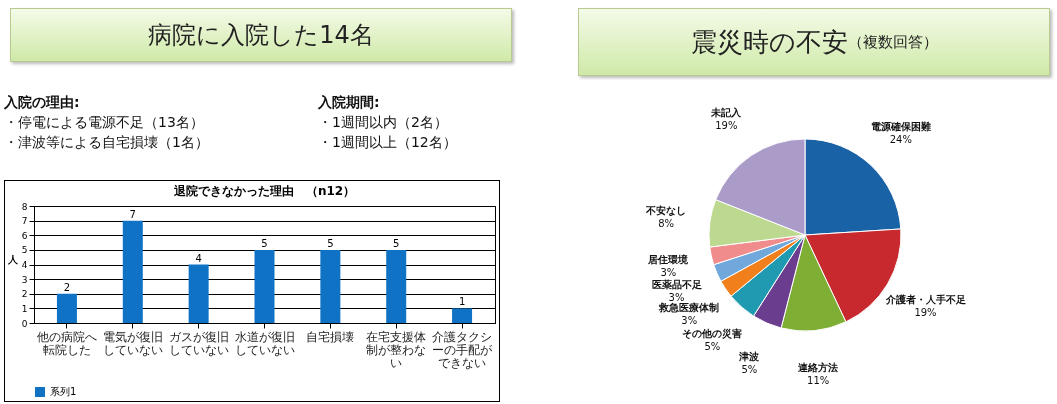 This screenshot has width=1057, height=404. Describe the element at coordinates (749, 357) in the screenshot. I see `slice-label: 津波` at that location.